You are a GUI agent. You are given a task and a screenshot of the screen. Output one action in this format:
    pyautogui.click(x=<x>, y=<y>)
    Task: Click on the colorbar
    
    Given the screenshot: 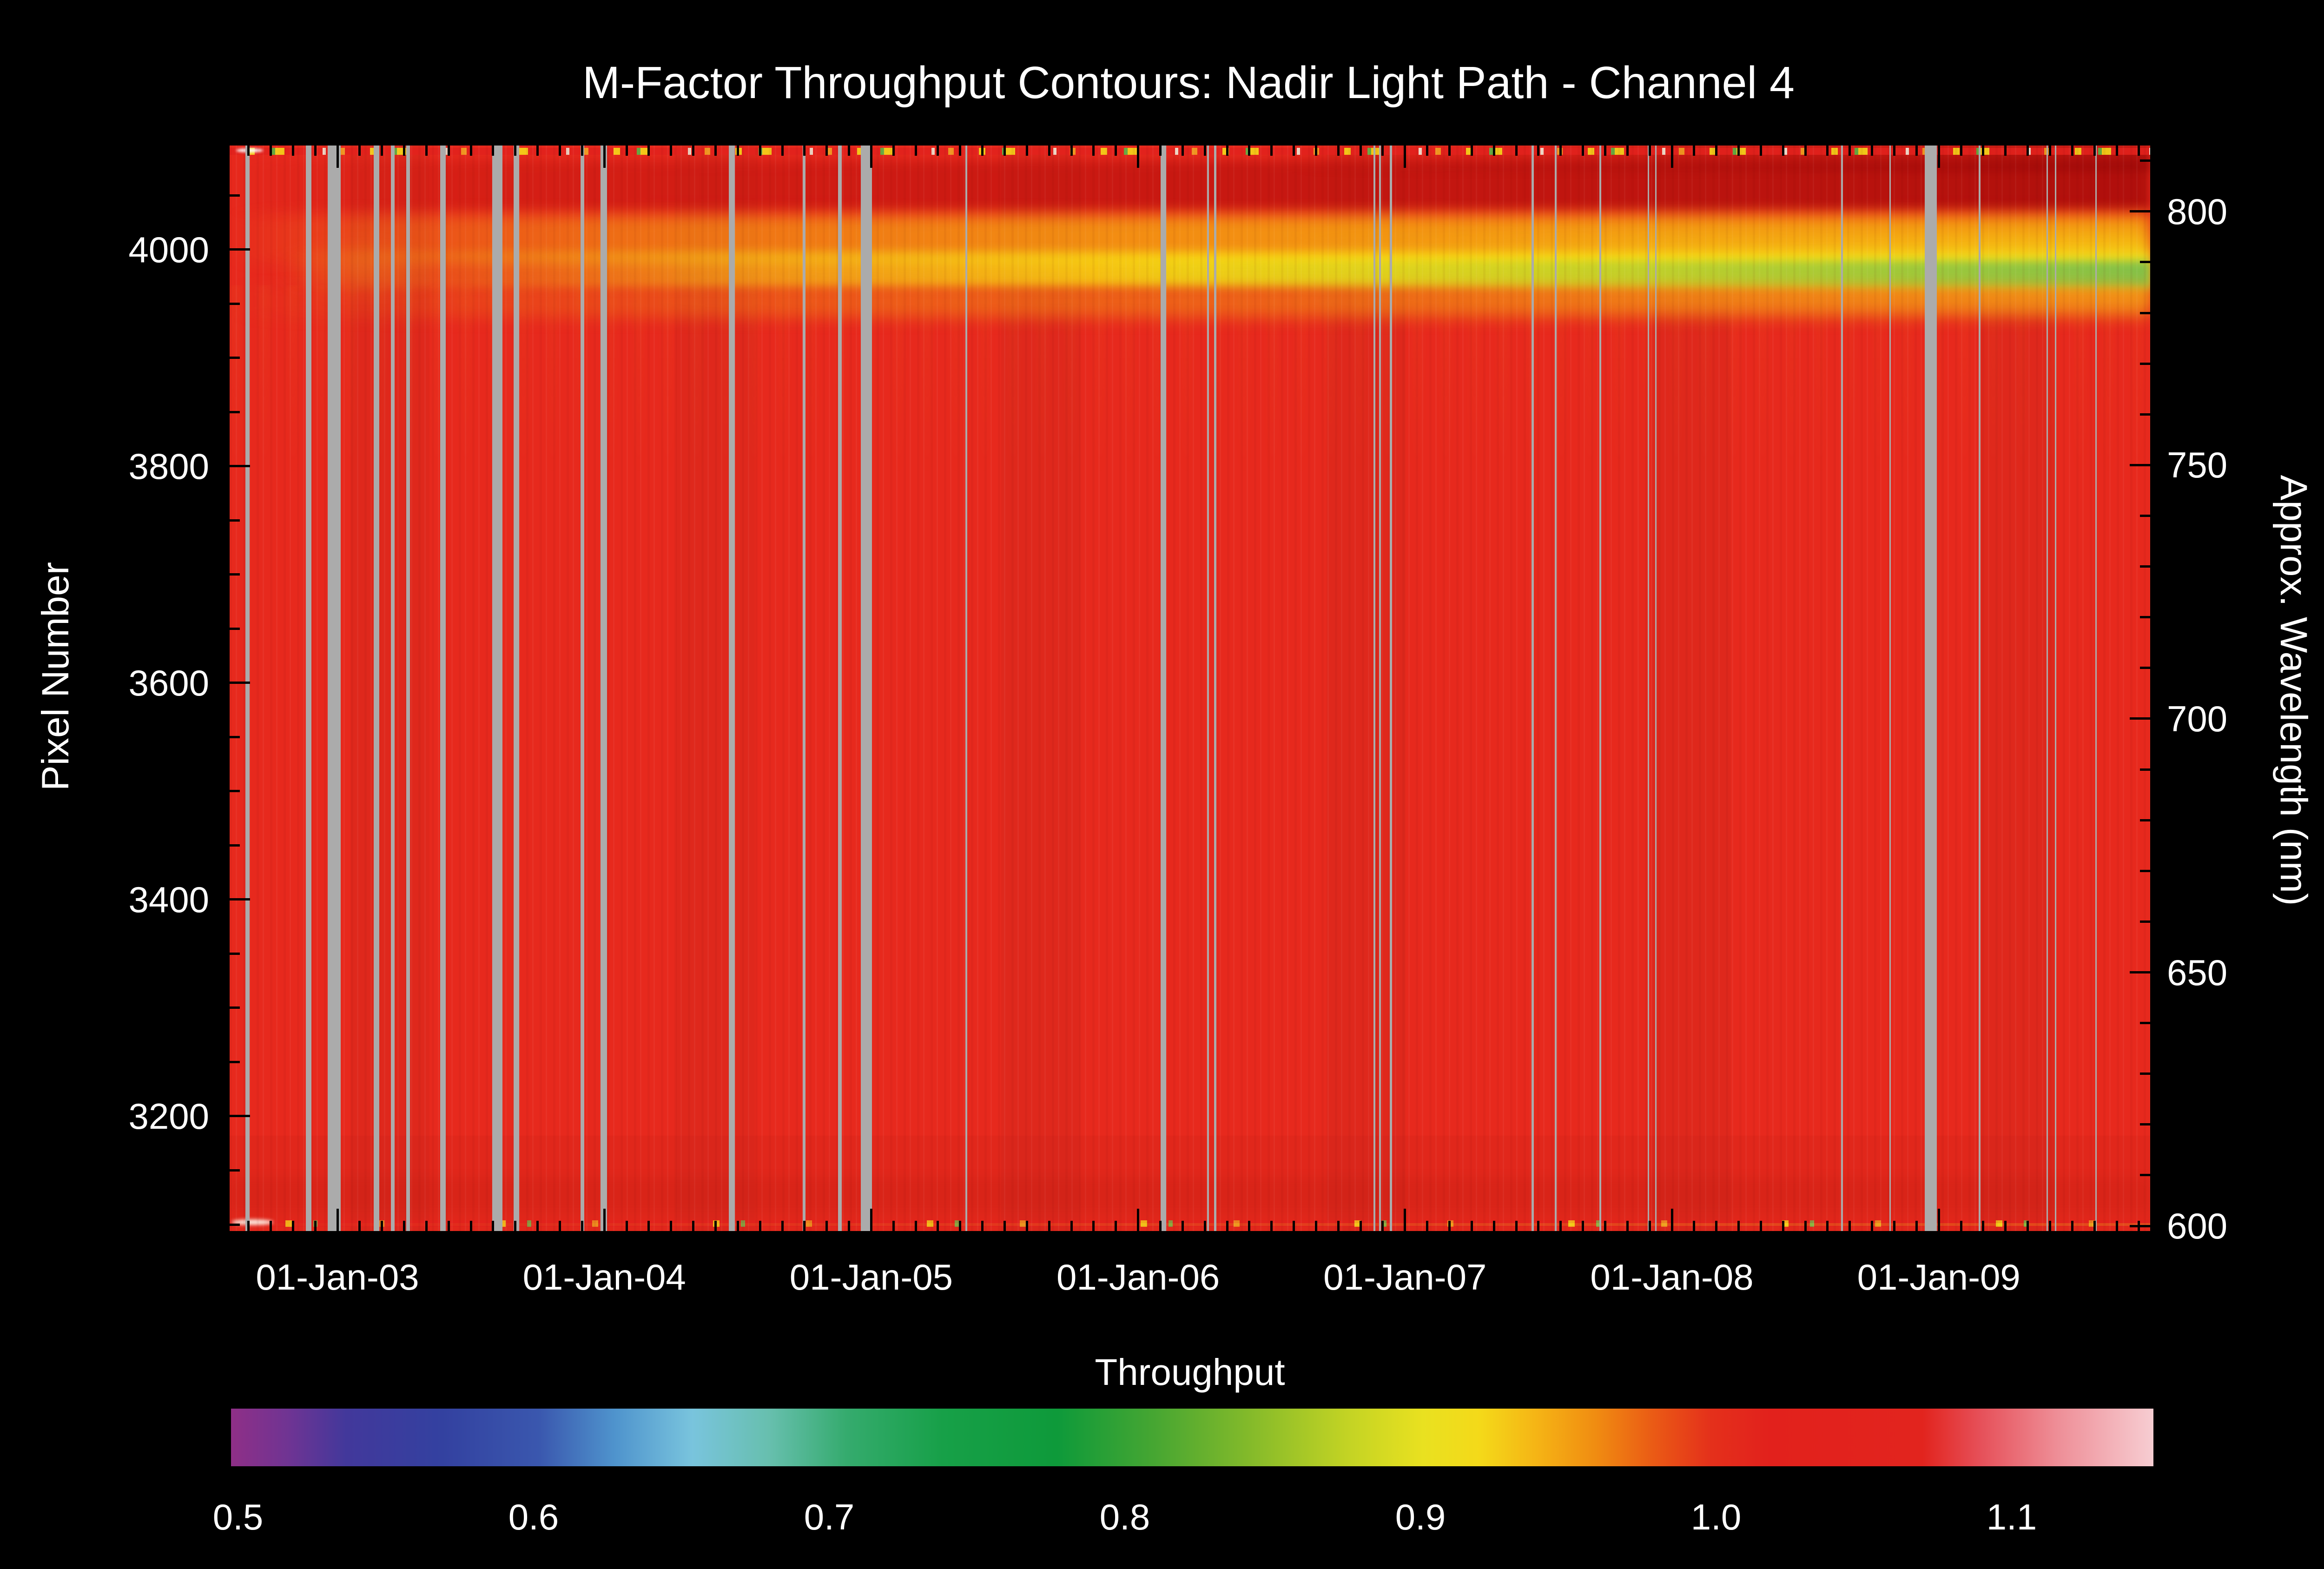 What is the action you would take?
    pyautogui.click(x=1192, y=1437)
    